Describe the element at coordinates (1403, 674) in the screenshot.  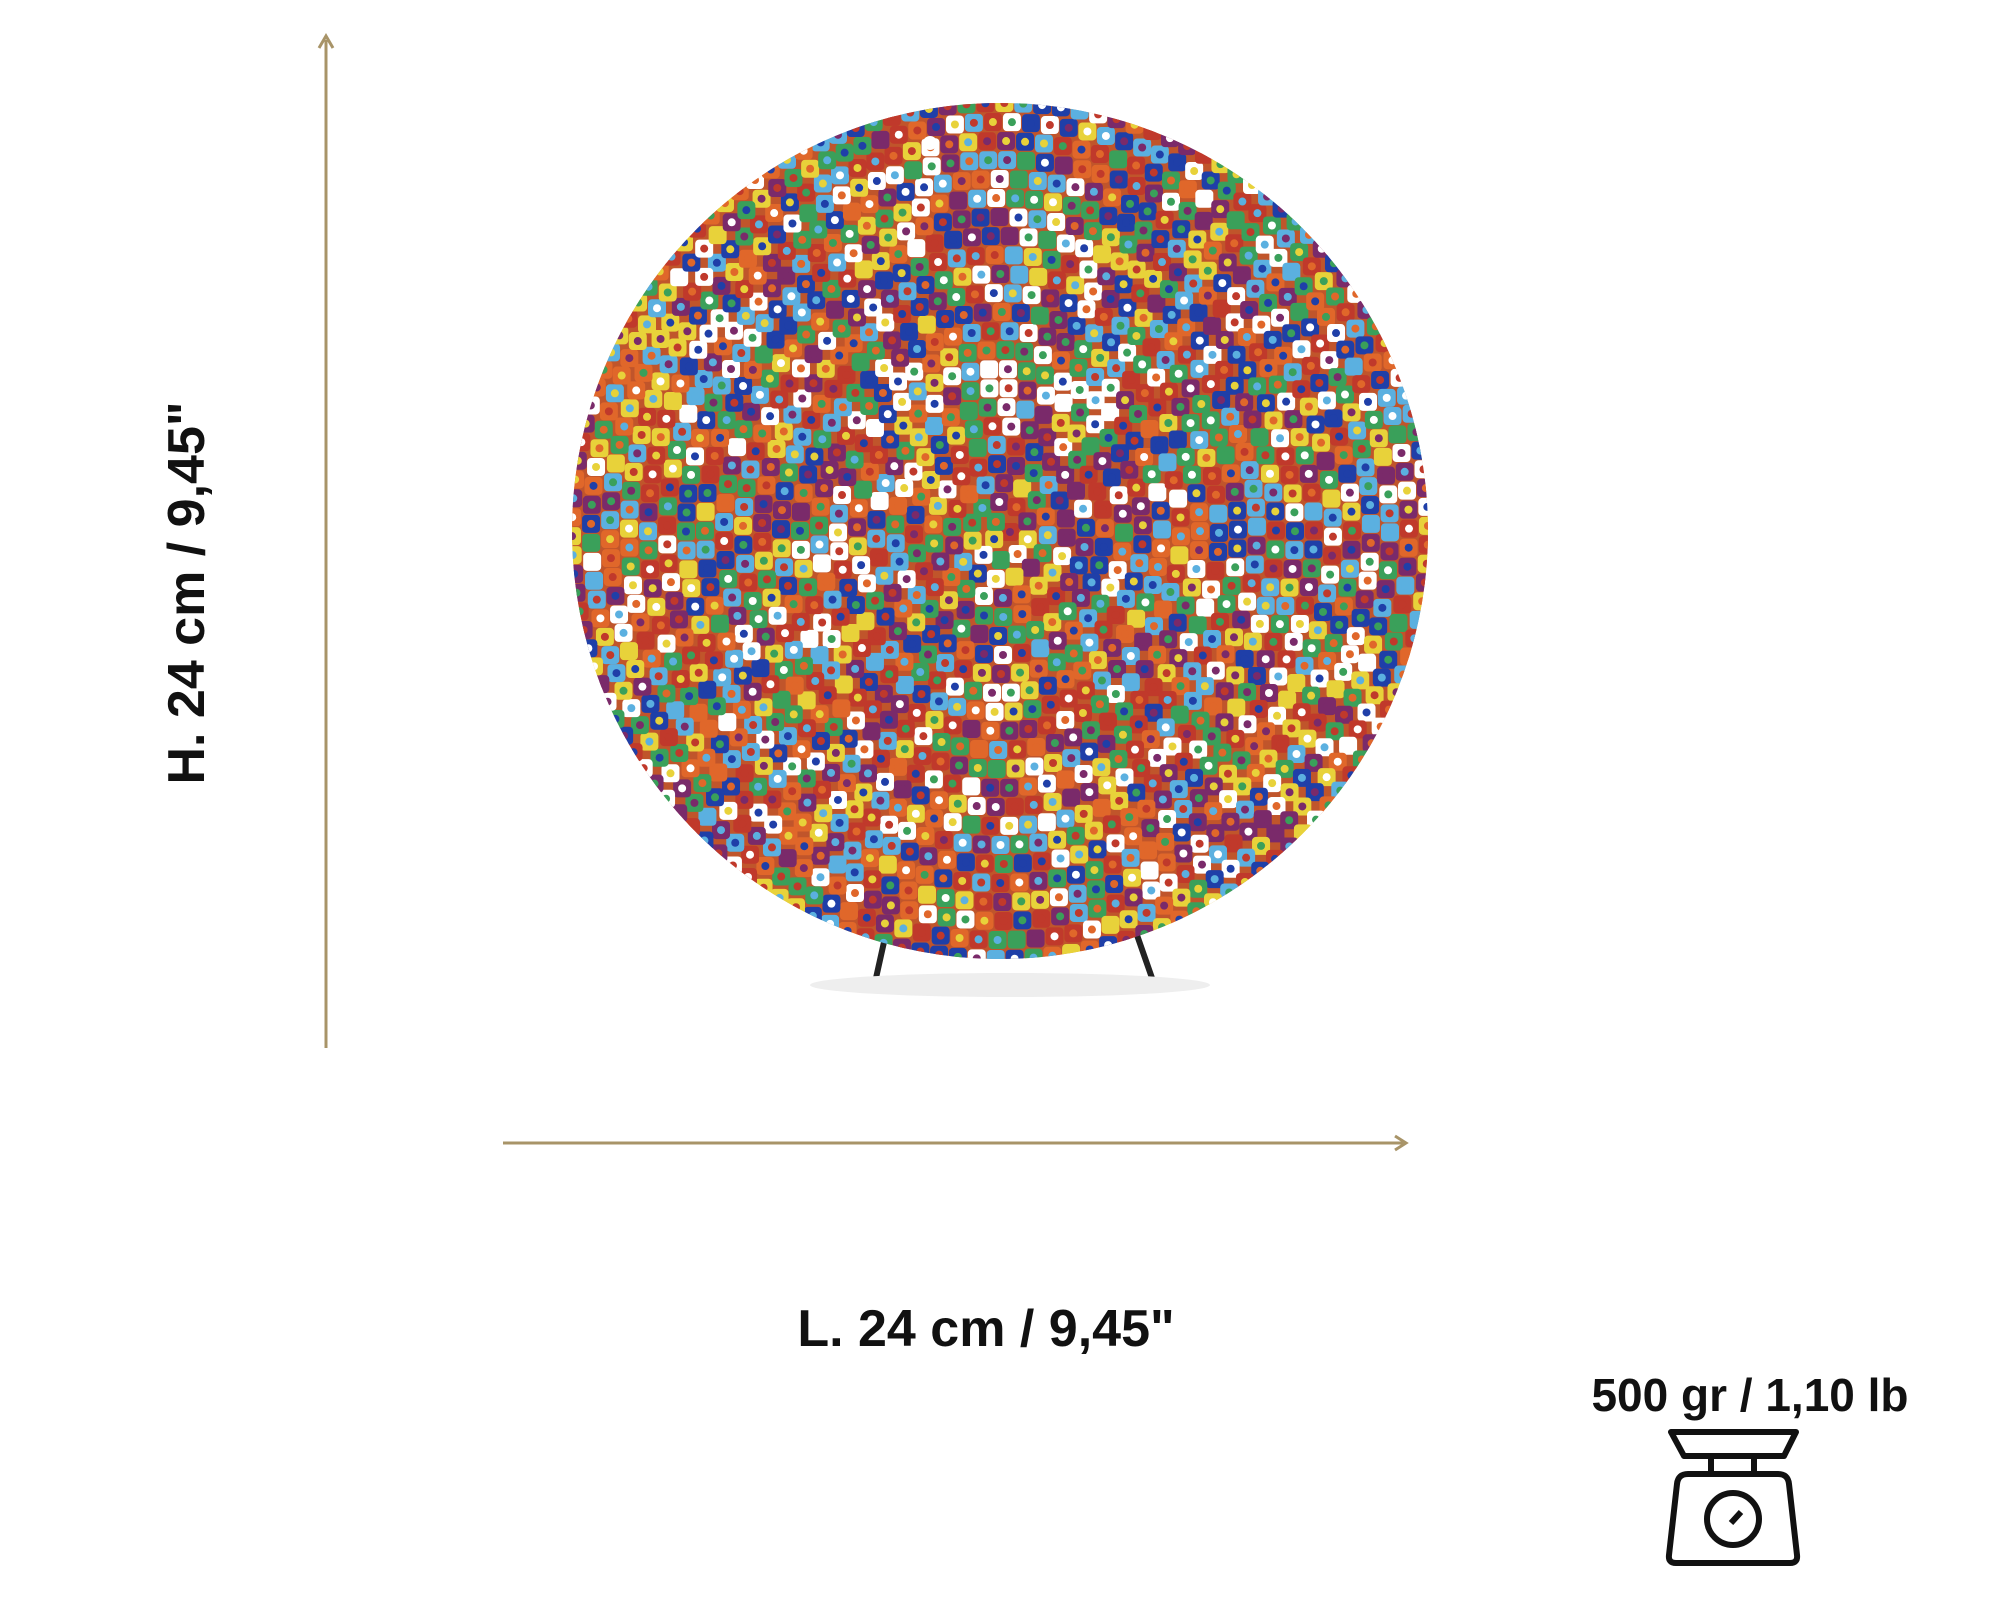
I see `mosaic-tile` at that location.